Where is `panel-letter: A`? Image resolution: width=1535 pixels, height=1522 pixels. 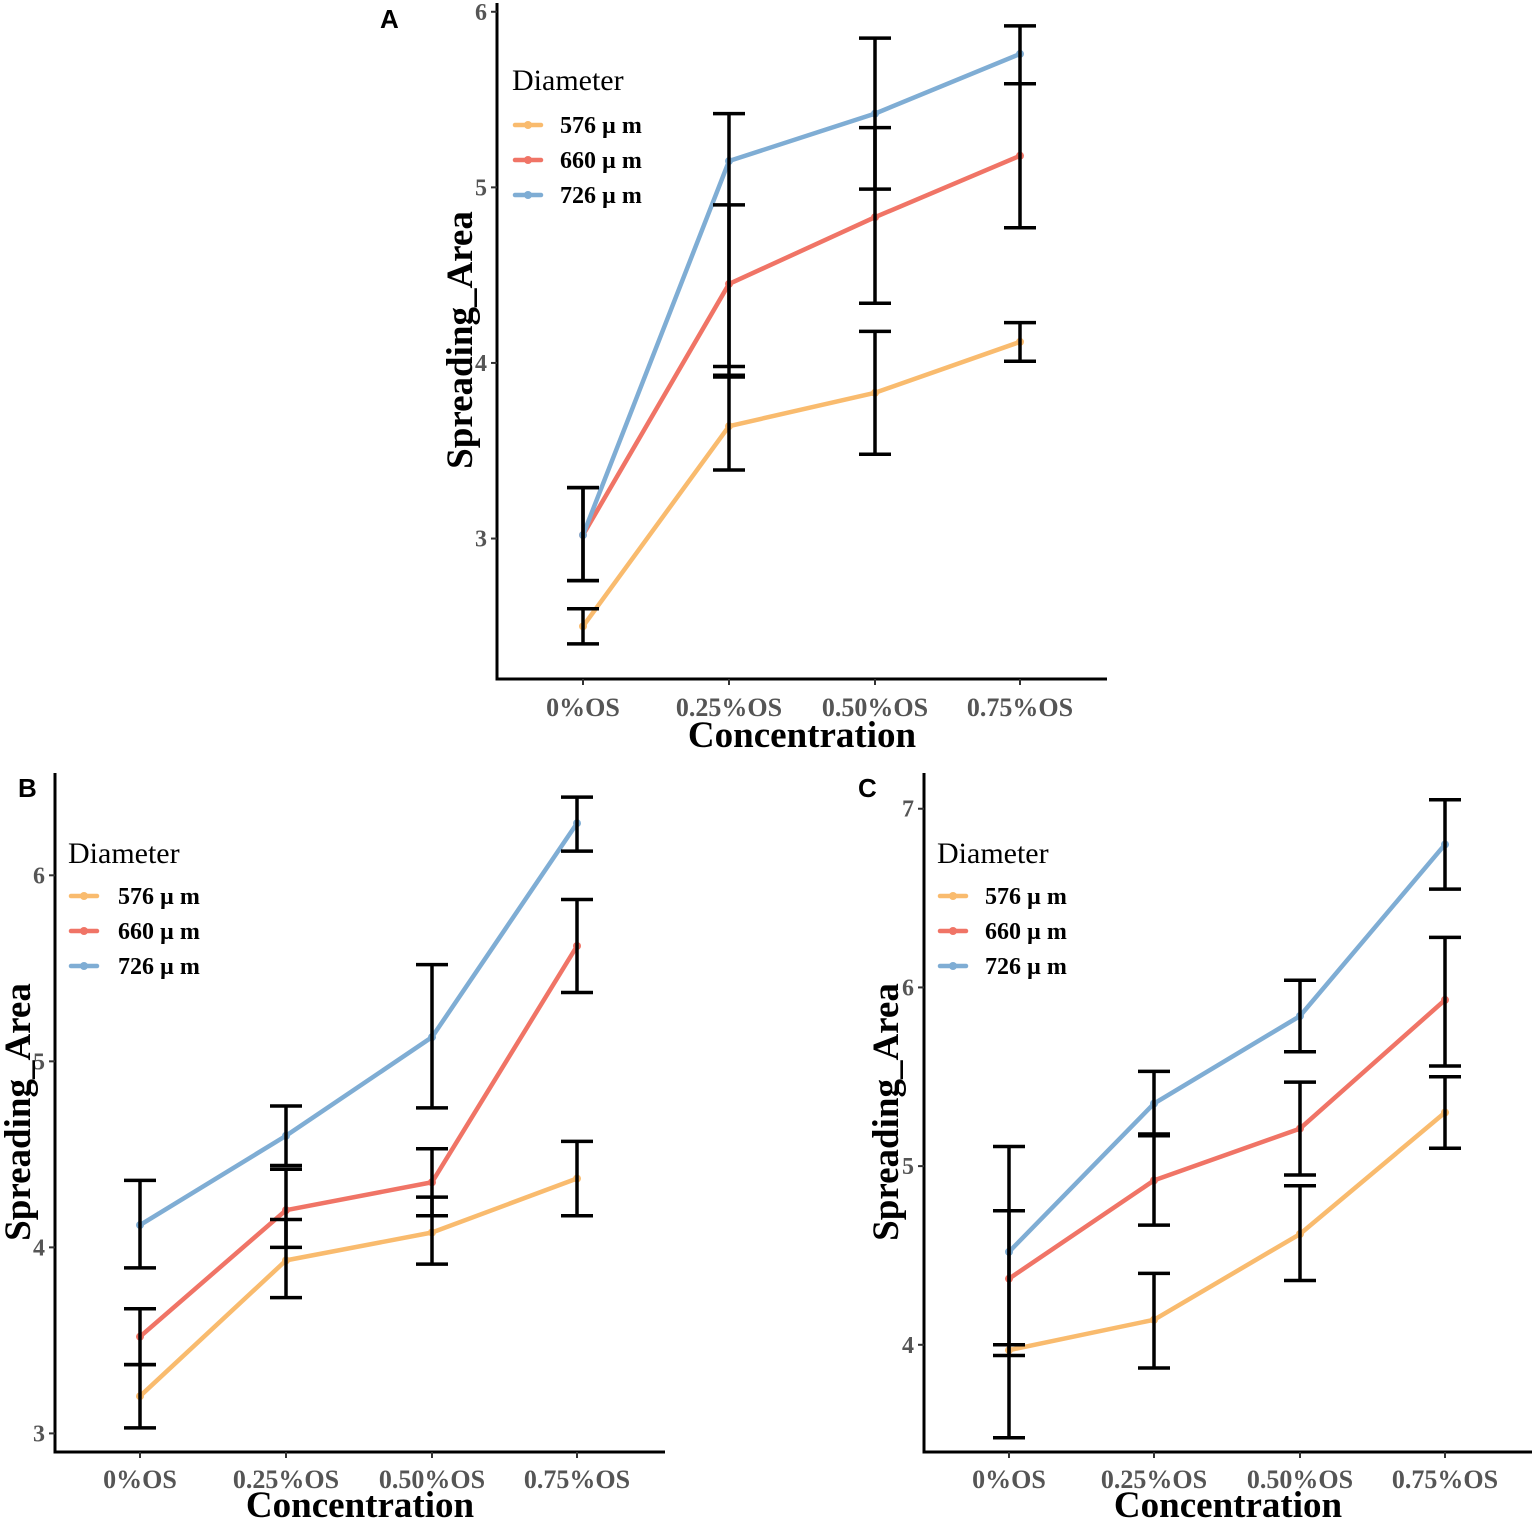 panel-letter: A is located at coordinates (389, 19).